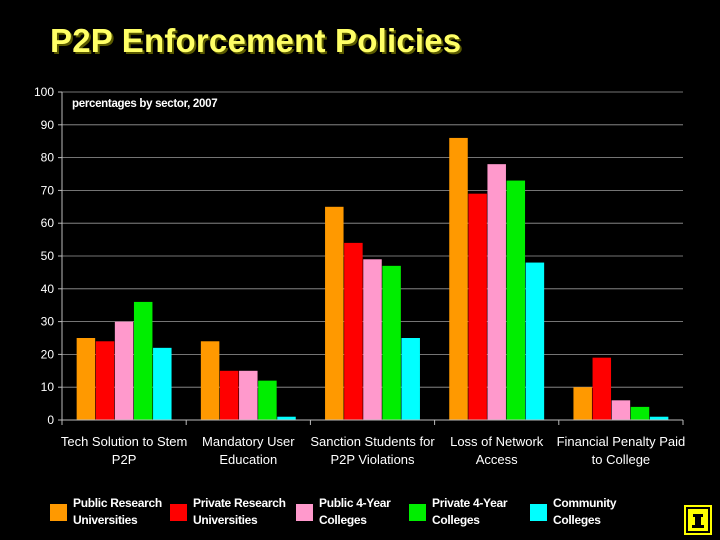  Describe the element at coordinates (355, 503) in the screenshot. I see `legend-label-line: Public 4-Year` at that location.